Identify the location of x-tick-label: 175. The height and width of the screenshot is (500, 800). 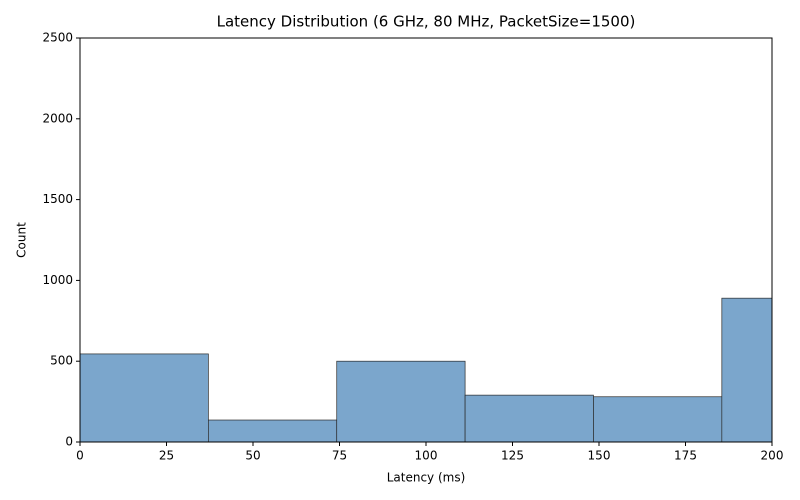
(685, 456).